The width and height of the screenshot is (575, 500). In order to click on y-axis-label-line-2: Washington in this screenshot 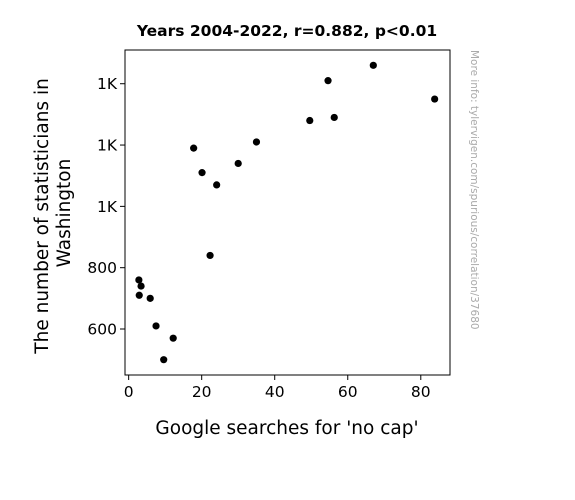, I will do `click(64, 213)`.